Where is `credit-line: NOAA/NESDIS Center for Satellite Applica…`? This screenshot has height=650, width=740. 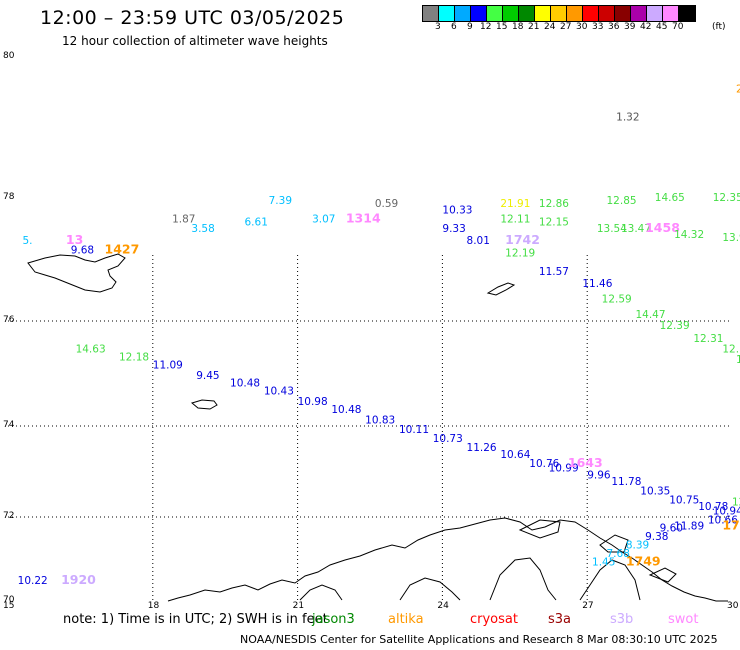 credit-line: NOAA/NESDIS Center for Satellite Applica… is located at coordinates (479, 639).